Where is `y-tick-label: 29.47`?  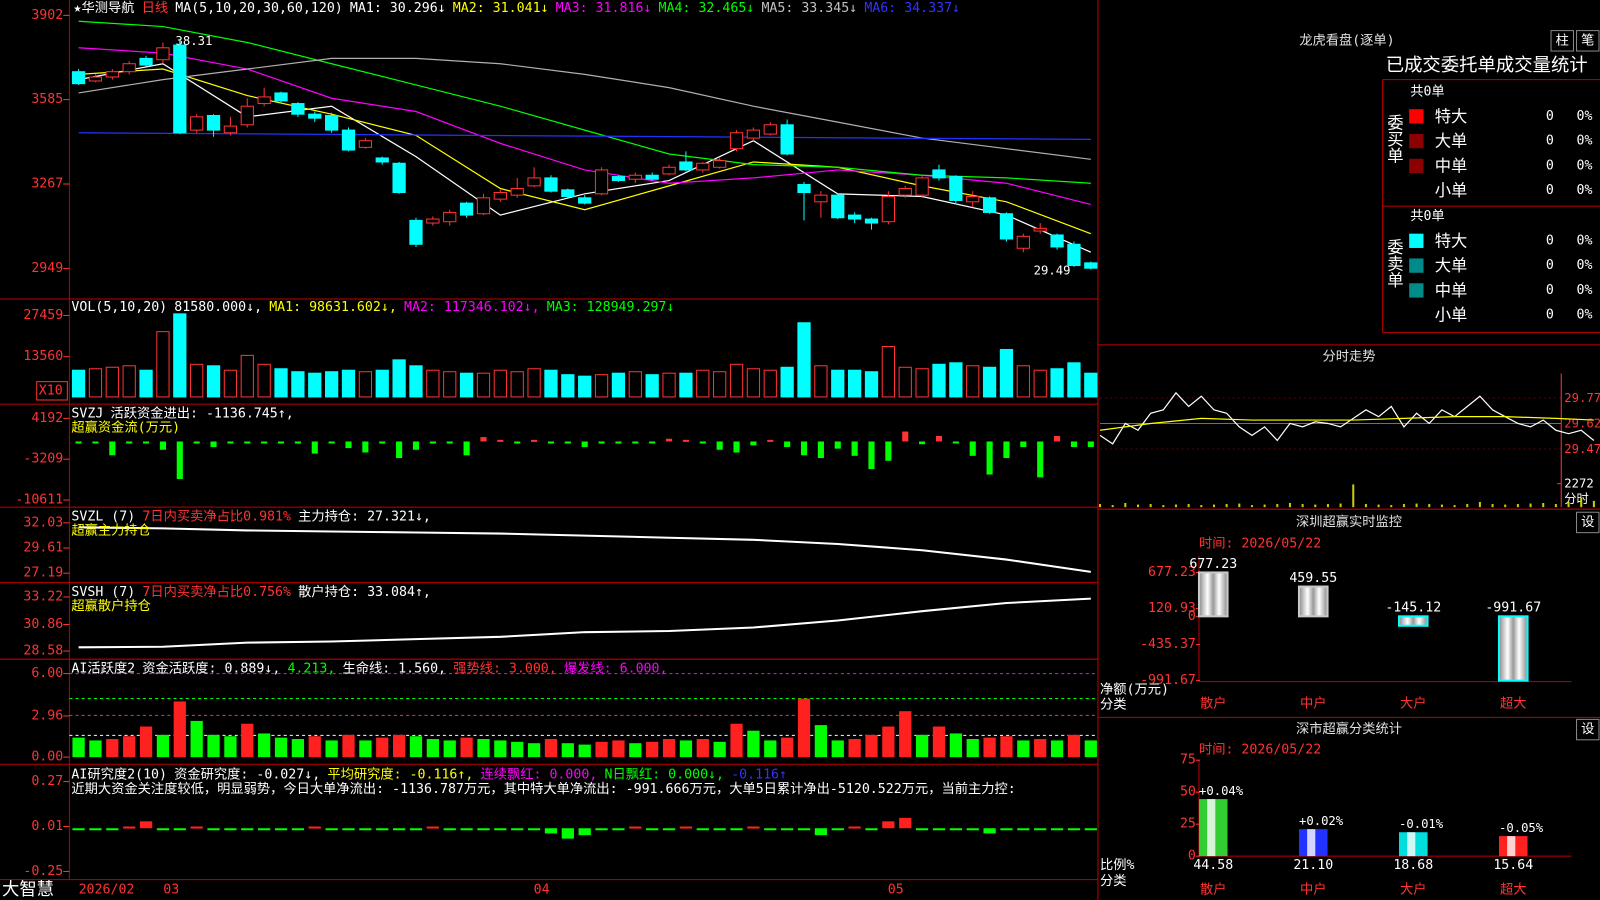 y-tick-label: 29.47 is located at coordinates (1582, 449).